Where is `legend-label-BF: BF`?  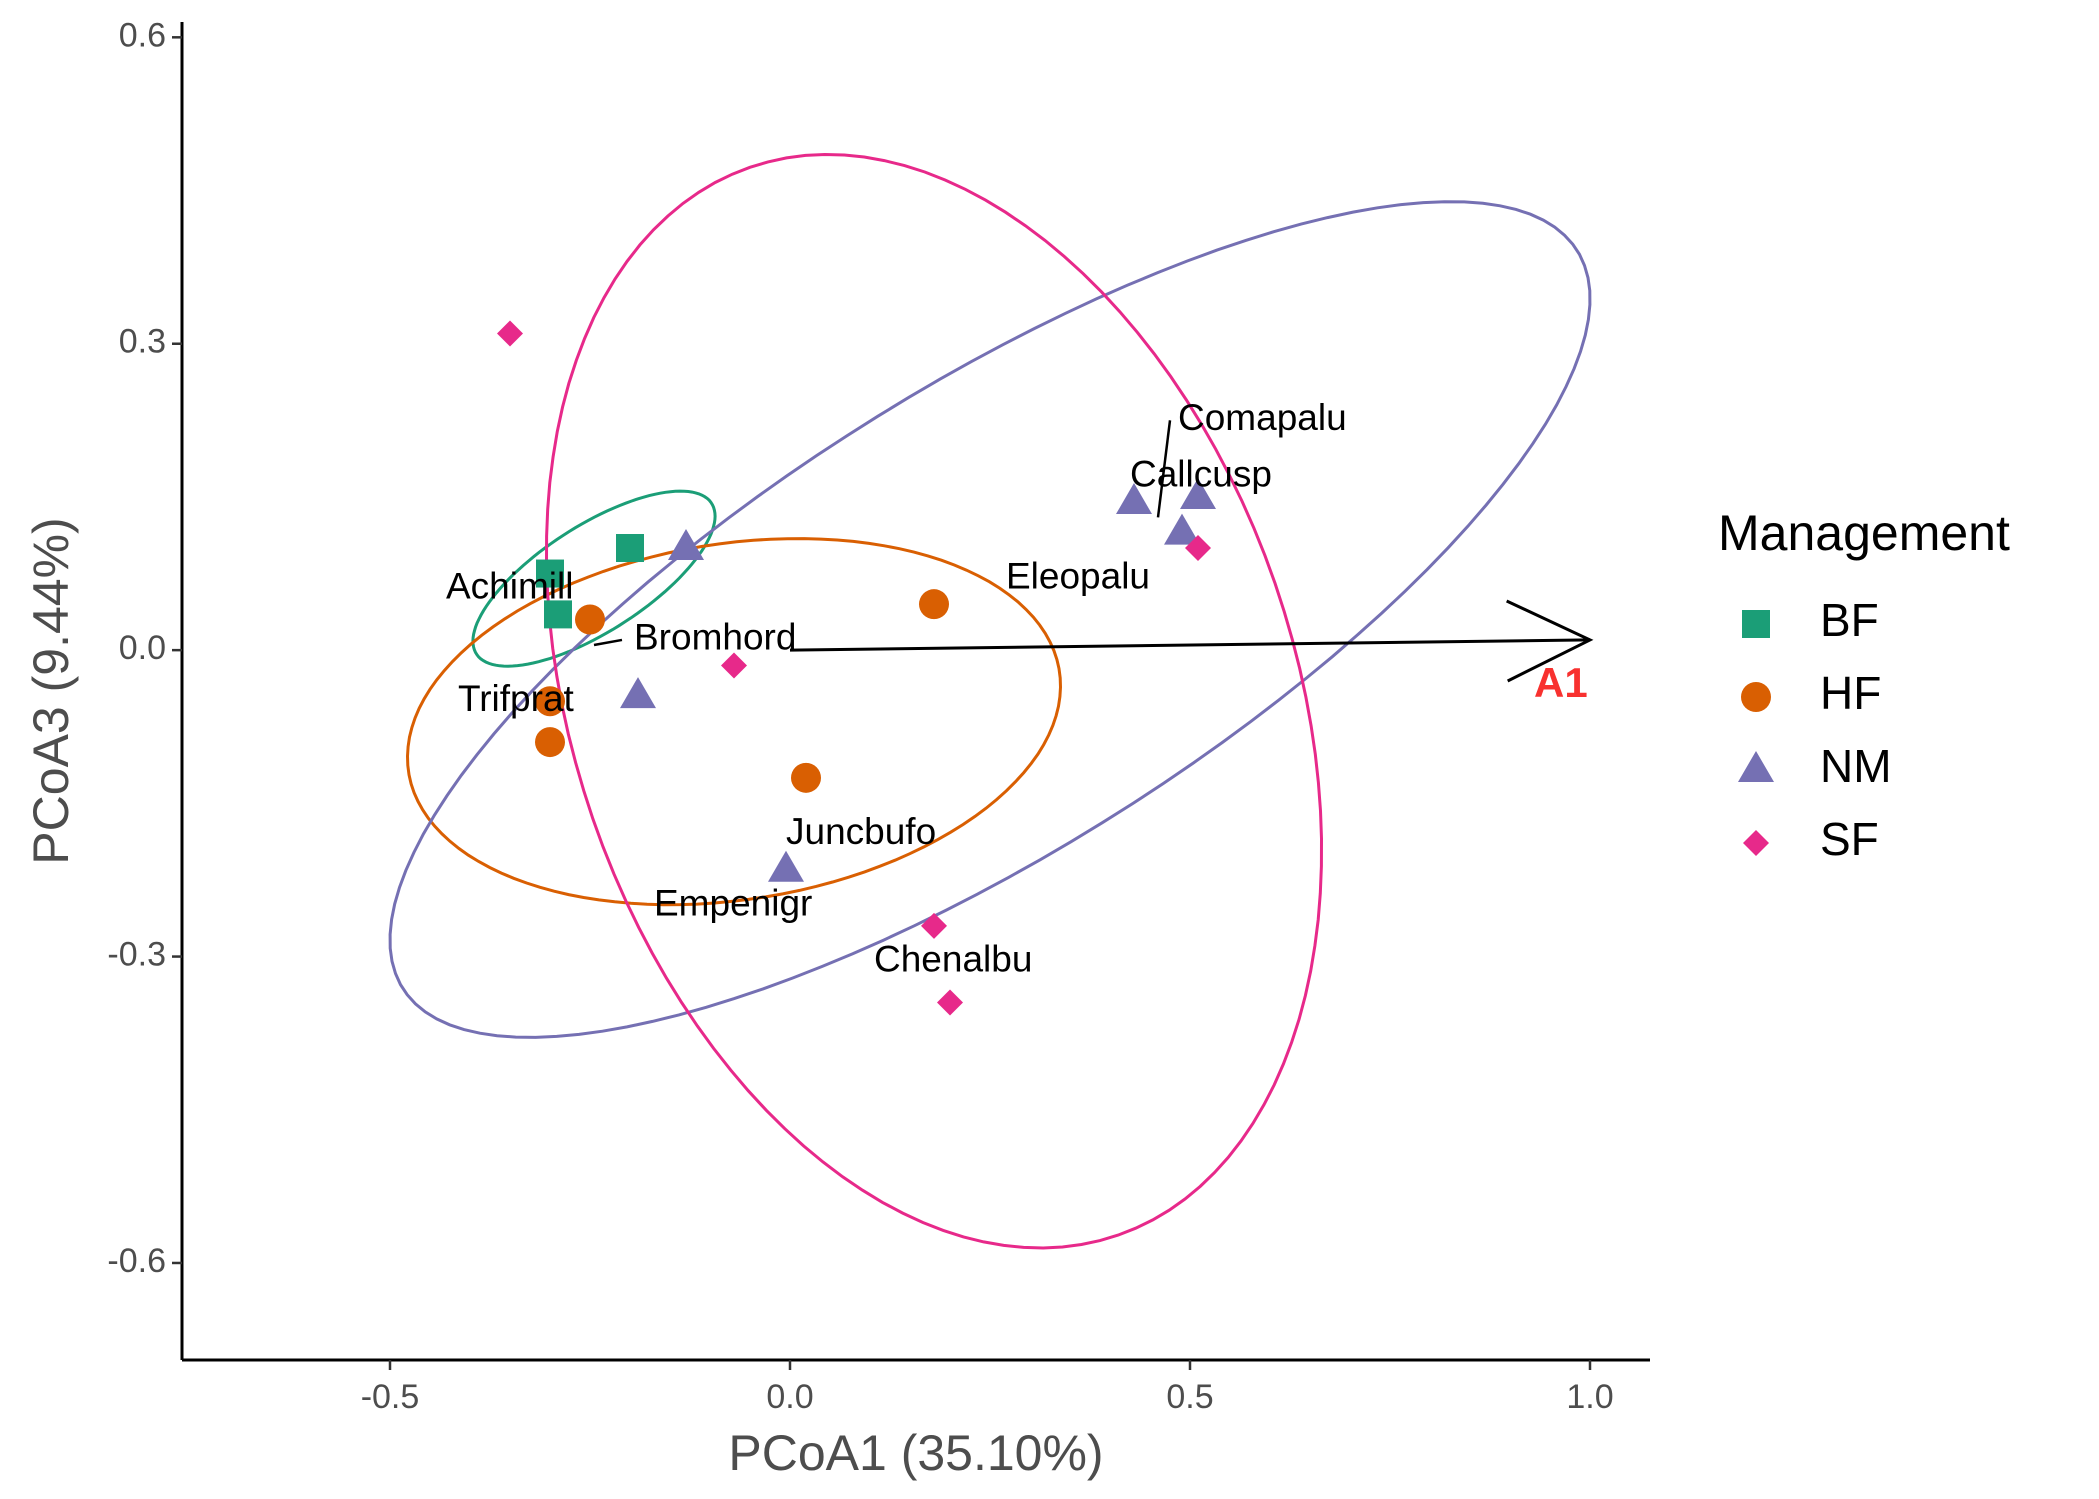 legend-label-BF: BF is located at coordinates (1849, 620).